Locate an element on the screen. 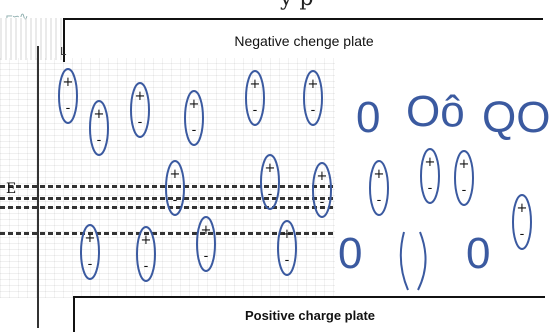 The height and width of the screenshot is (332, 551). stray-glyph-1: 0 is located at coordinates (368, 117).